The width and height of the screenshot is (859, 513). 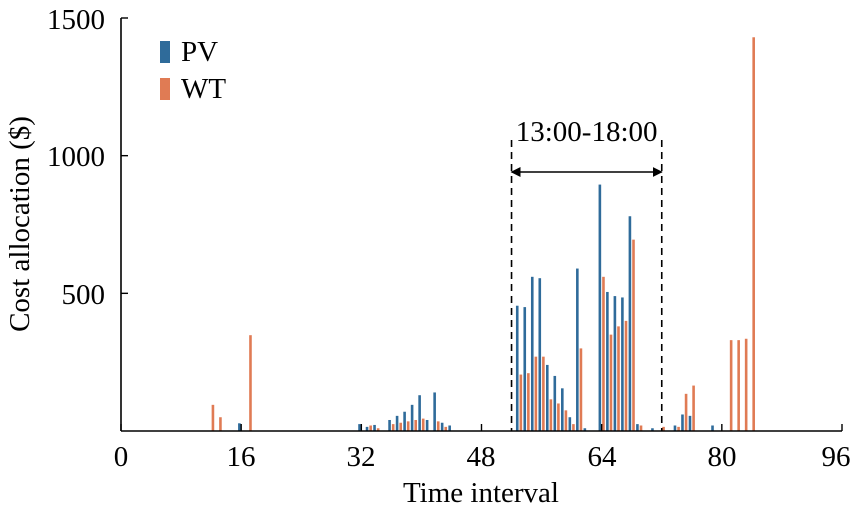 I want to click on legend-label-pv: PV, so click(x=199, y=52).